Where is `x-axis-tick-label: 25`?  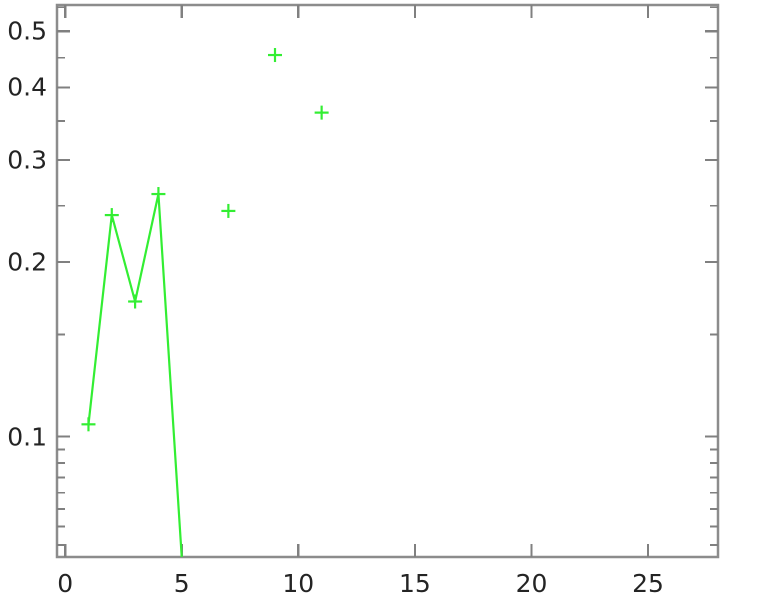 x-axis-tick-label: 25 is located at coordinates (648, 583).